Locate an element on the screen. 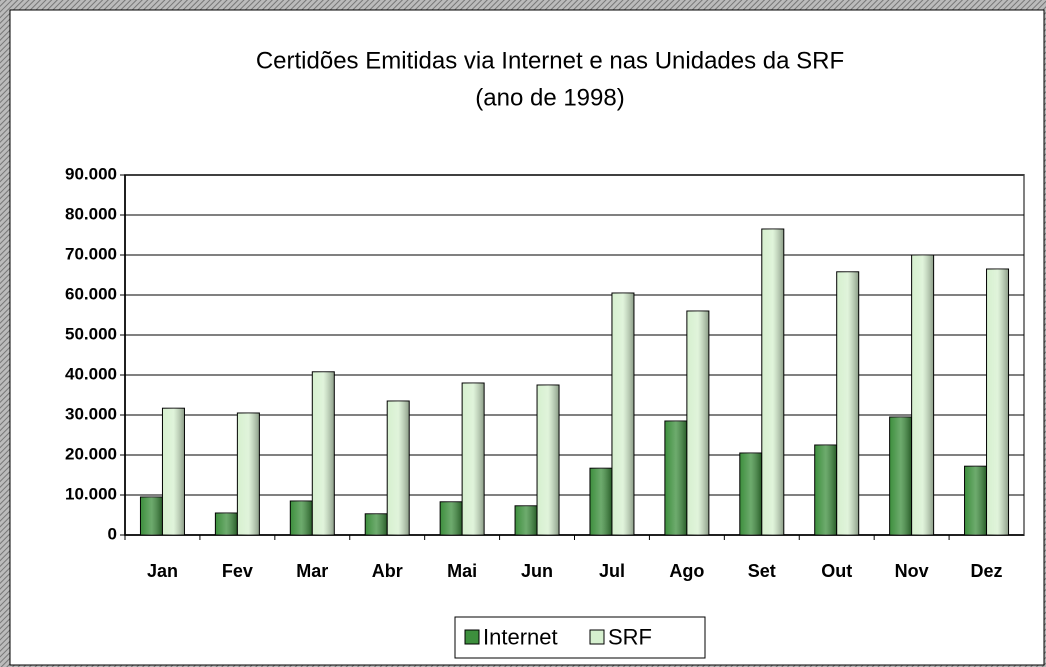 The image size is (1046, 667). y-tick-label: 10.000 is located at coordinates (91, 493).